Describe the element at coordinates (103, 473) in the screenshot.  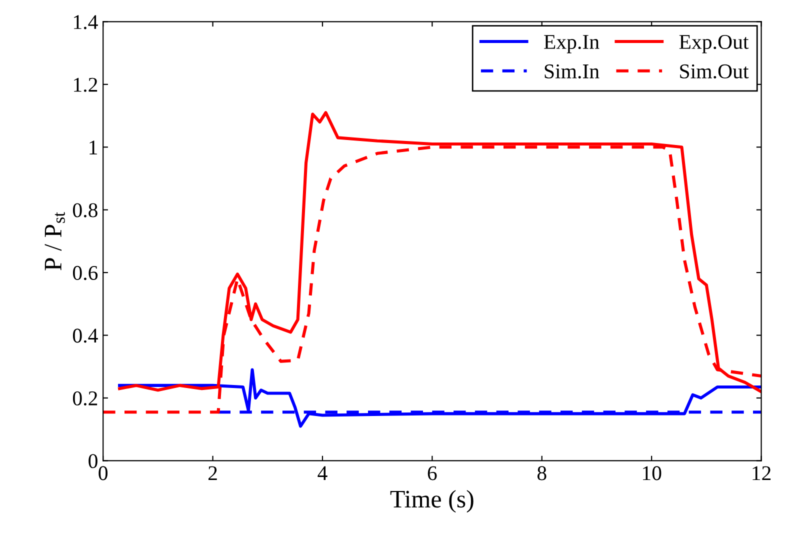
I see `x-tick-label: 0` at that location.